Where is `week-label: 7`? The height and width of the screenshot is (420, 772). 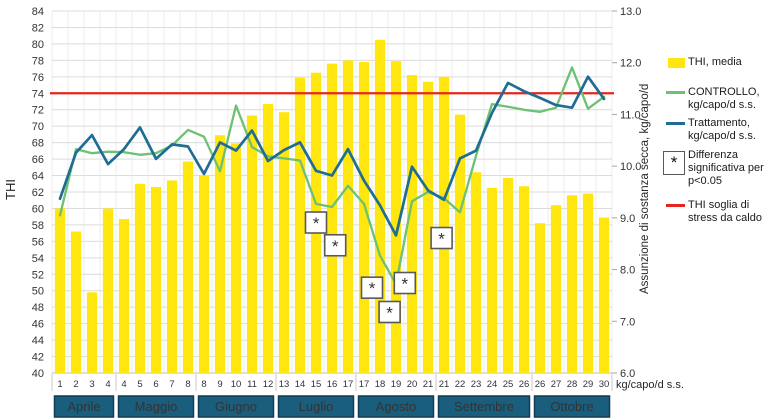
week-label: 7 is located at coordinates (171, 384).